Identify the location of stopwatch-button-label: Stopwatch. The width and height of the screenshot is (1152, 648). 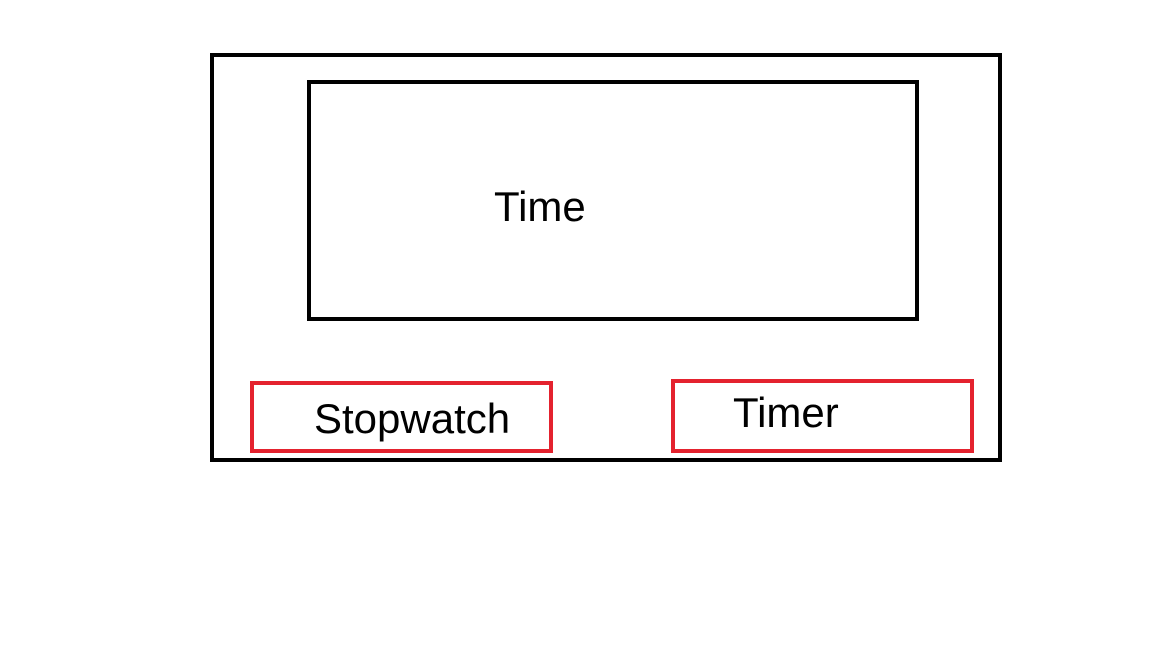
(412, 418).